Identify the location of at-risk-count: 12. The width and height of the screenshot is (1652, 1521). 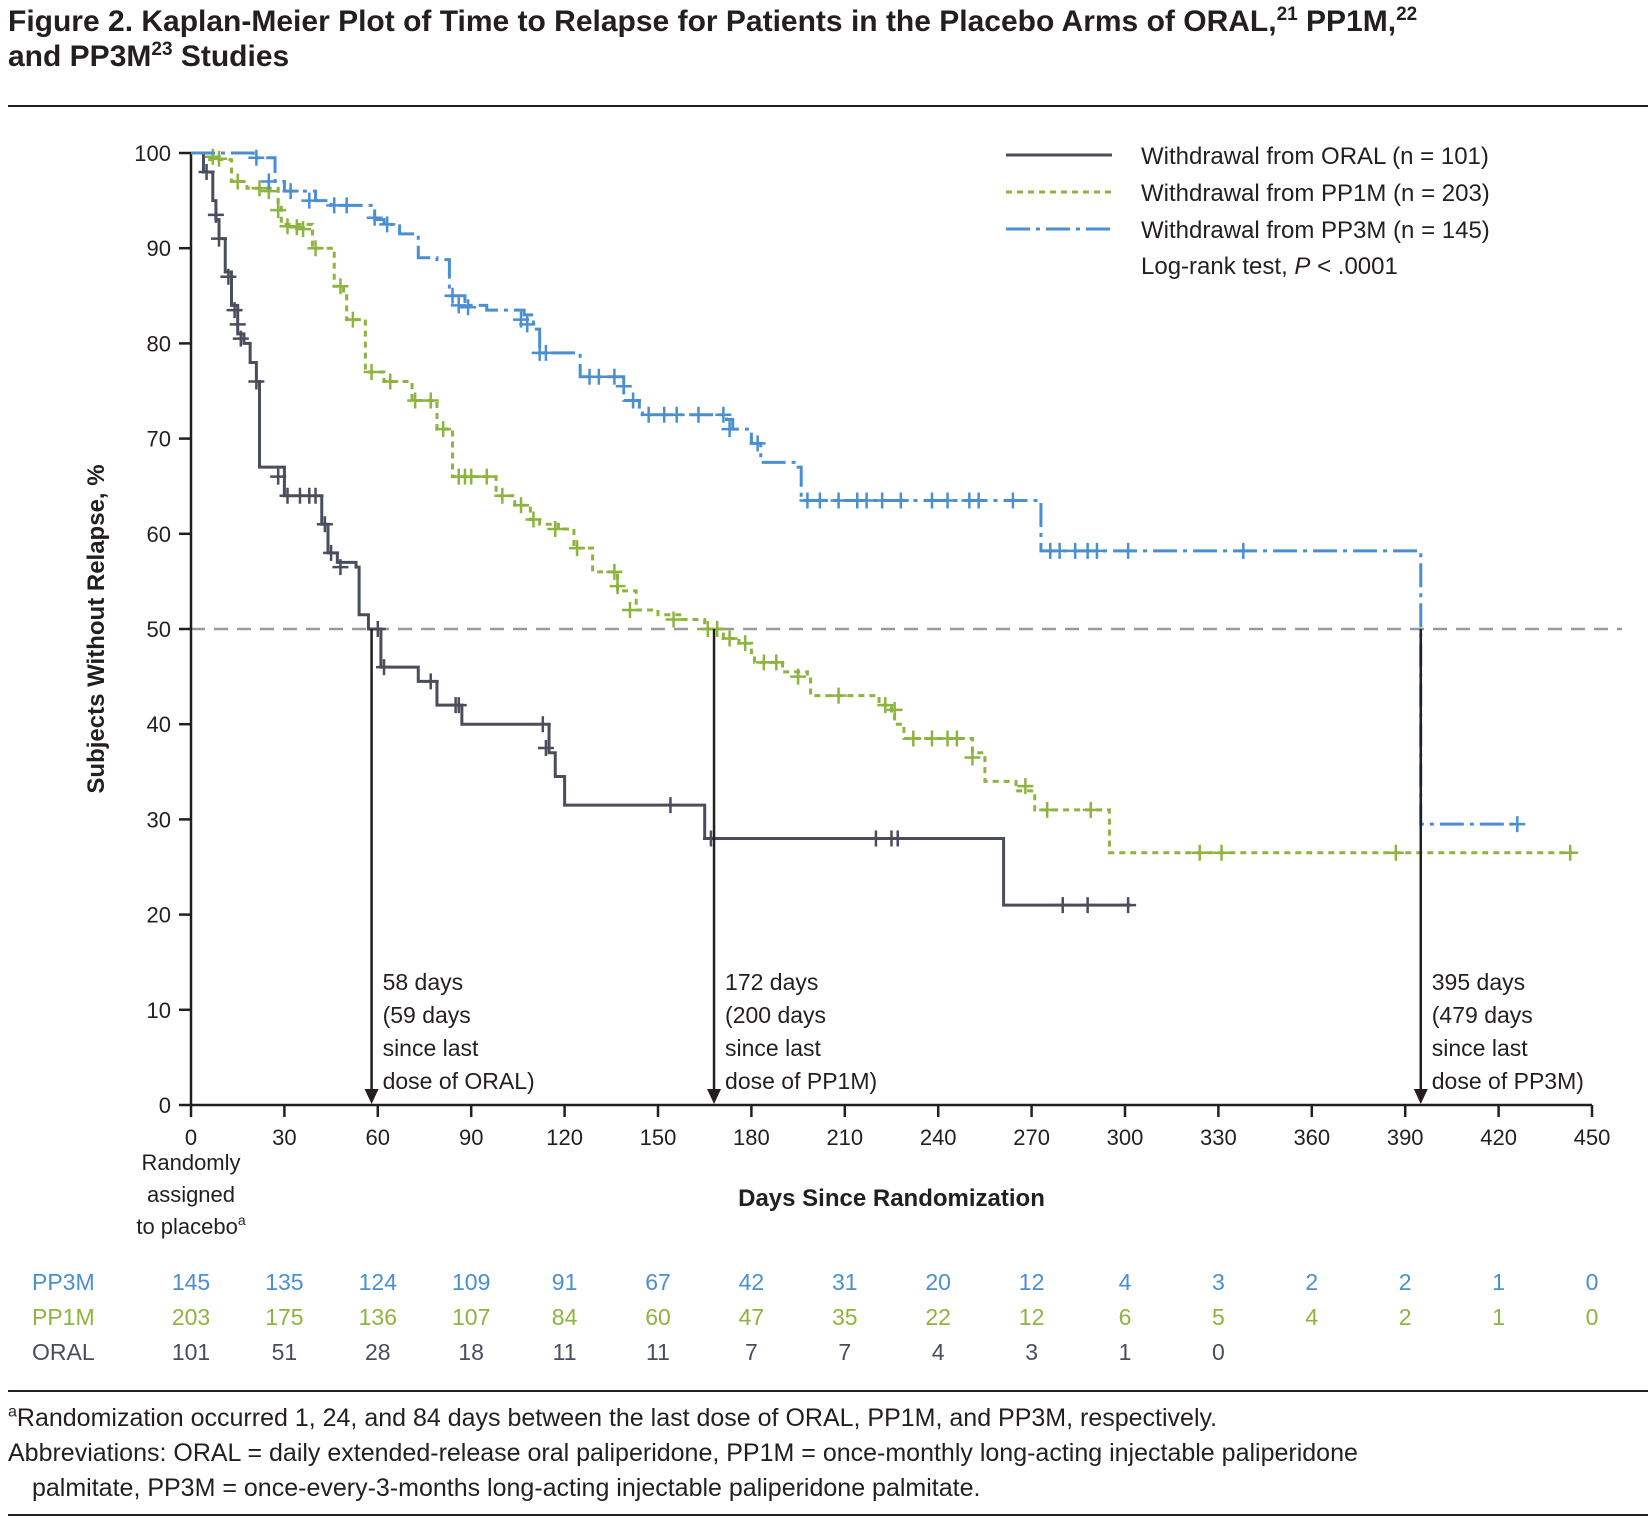
(1032, 1317).